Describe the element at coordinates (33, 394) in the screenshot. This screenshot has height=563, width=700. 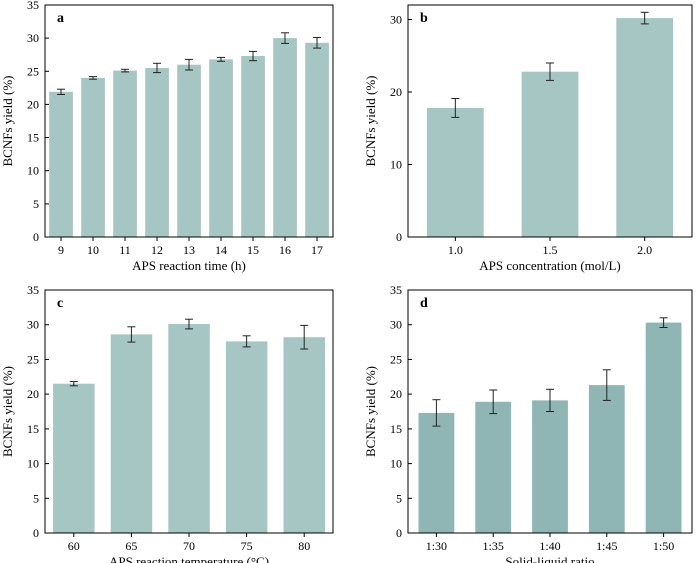
I see `y-tick-label-c-20: 20` at that location.